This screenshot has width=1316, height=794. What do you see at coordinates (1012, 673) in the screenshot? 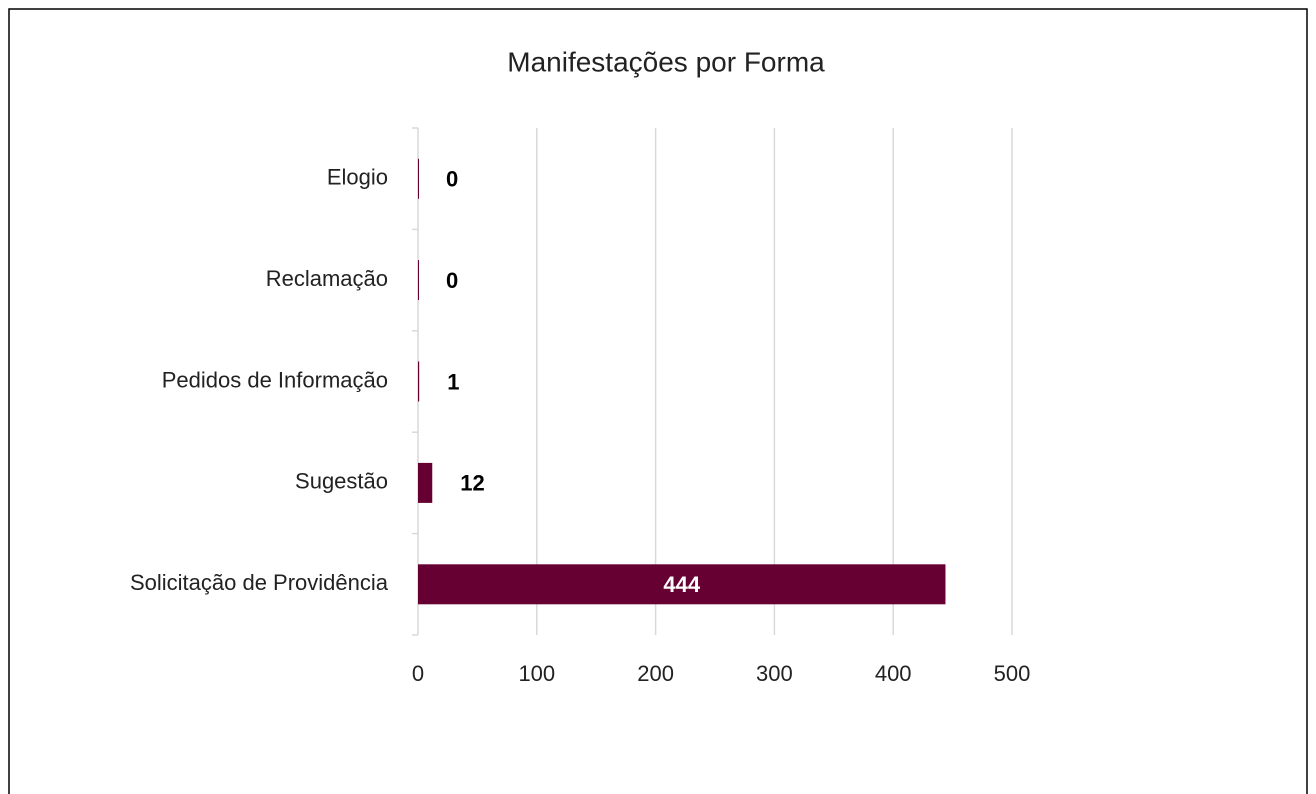
I see `x-tick-label: 500` at bounding box center [1012, 673].